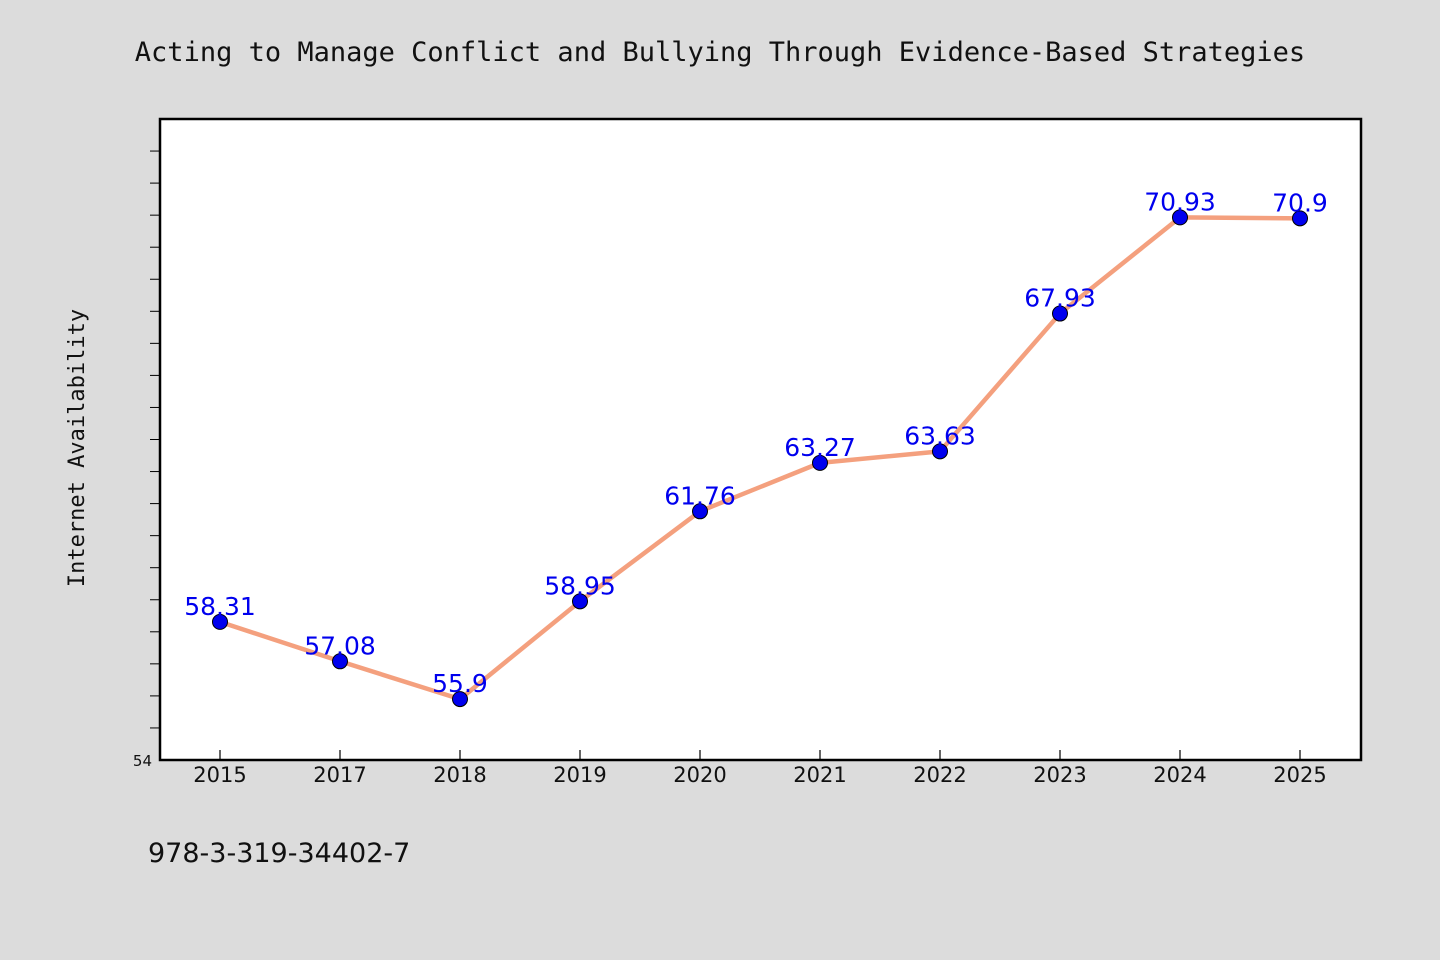  Describe the element at coordinates (1299, 775) in the screenshot. I see `x-tick-label: 2025` at that location.